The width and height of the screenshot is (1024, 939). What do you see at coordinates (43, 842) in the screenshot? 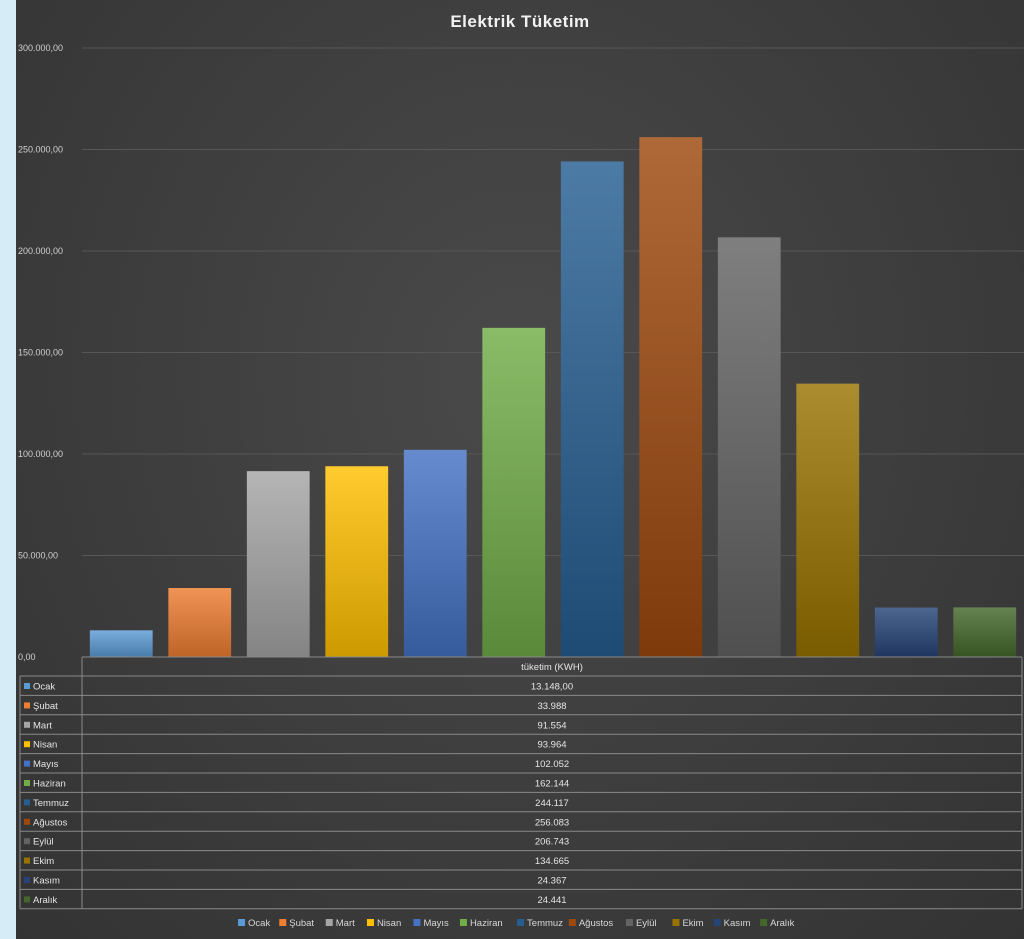
I see `table-row-label: Eylül` at bounding box center [43, 842].